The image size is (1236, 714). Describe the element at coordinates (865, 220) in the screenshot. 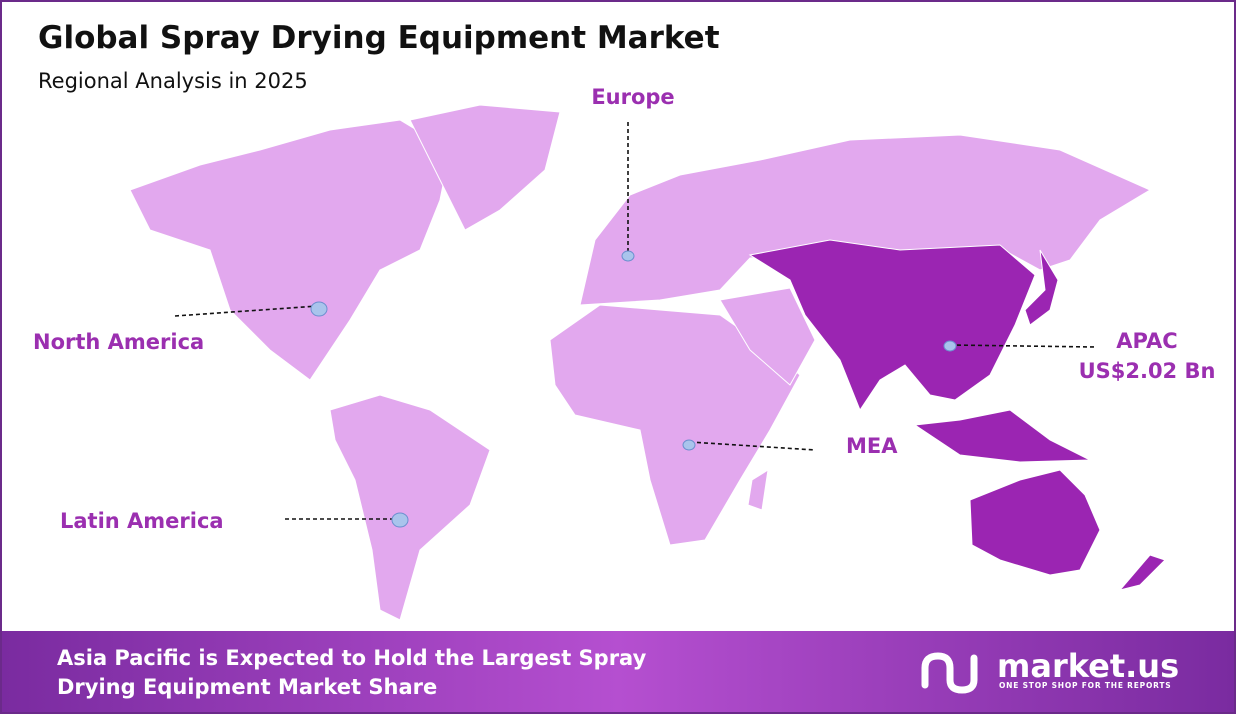

I see `europe-russia` at that location.